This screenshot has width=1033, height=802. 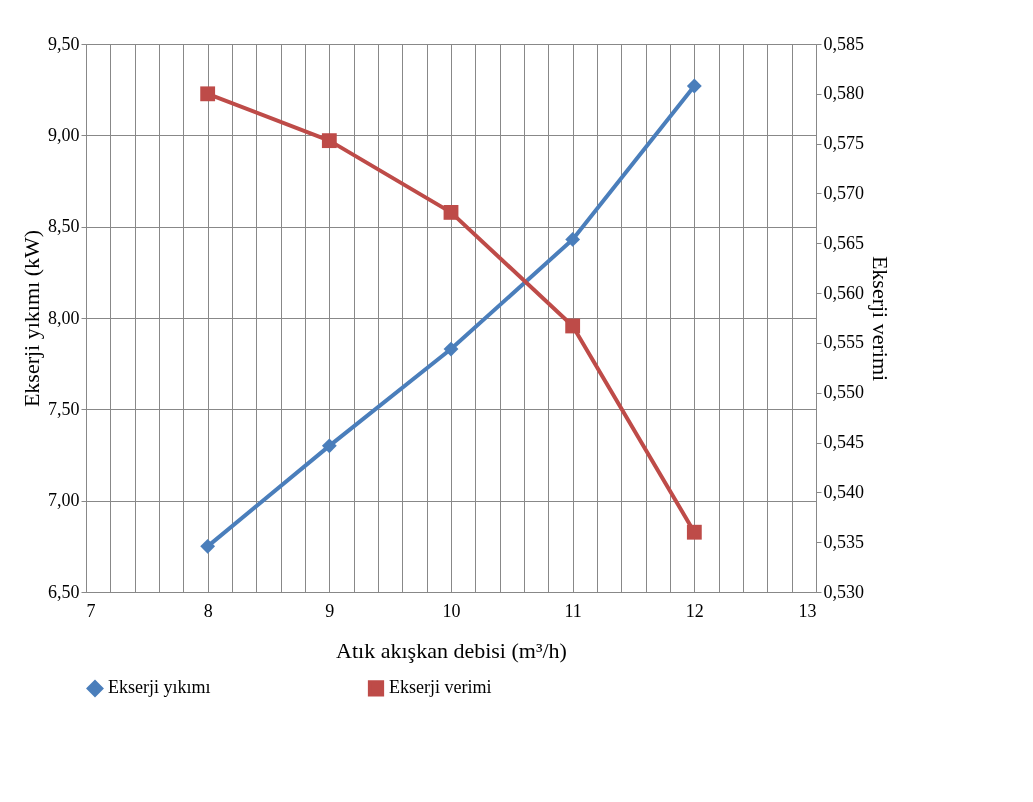 What do you see at coordinates (64, 591) in the screenshot?
I see `y-tick-label: 6,50` at bounding box center [64, 591].